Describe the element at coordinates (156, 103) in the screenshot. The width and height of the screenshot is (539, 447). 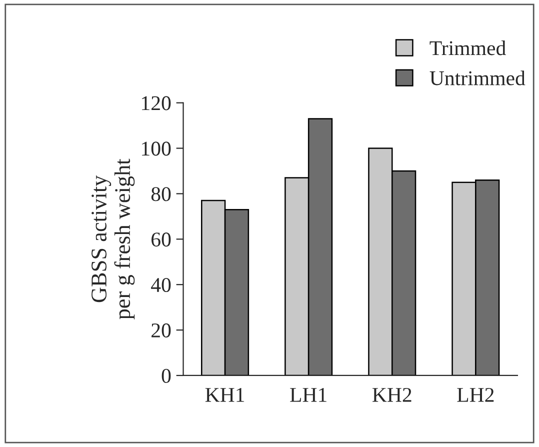
I see `y-tick-label: 120` at that location.